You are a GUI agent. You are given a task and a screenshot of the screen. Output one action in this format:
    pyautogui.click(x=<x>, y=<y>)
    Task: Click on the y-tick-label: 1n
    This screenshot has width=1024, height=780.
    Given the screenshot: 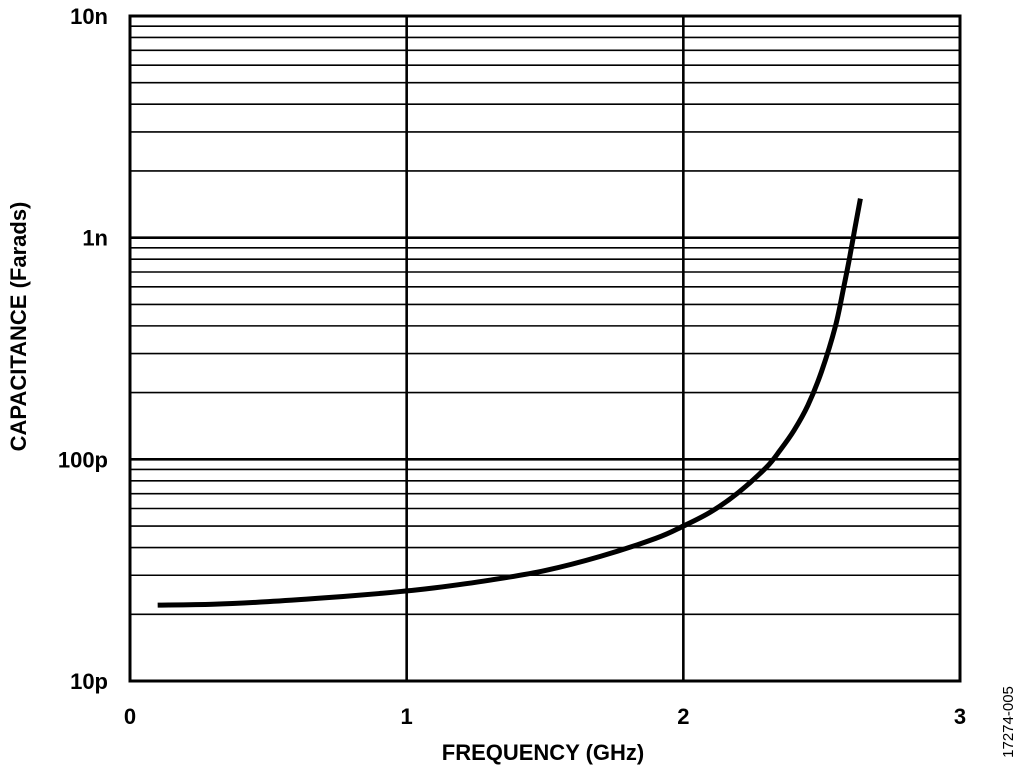 What is the action you would take?
    pyautogui.click(x=95, y=238)
    